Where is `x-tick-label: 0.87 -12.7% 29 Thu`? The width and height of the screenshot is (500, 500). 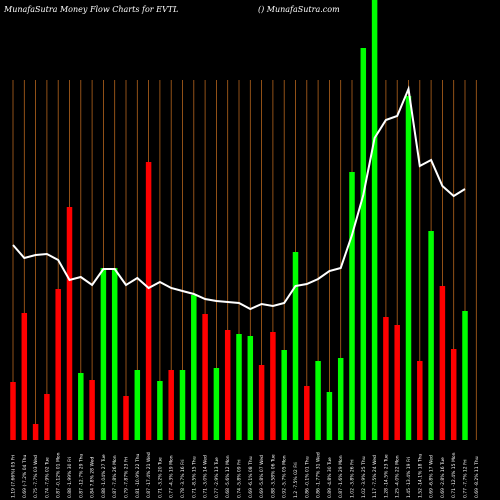
x-tick-label: 0.87 -12.7% 29 Thu is located at coordinates (81, 475).